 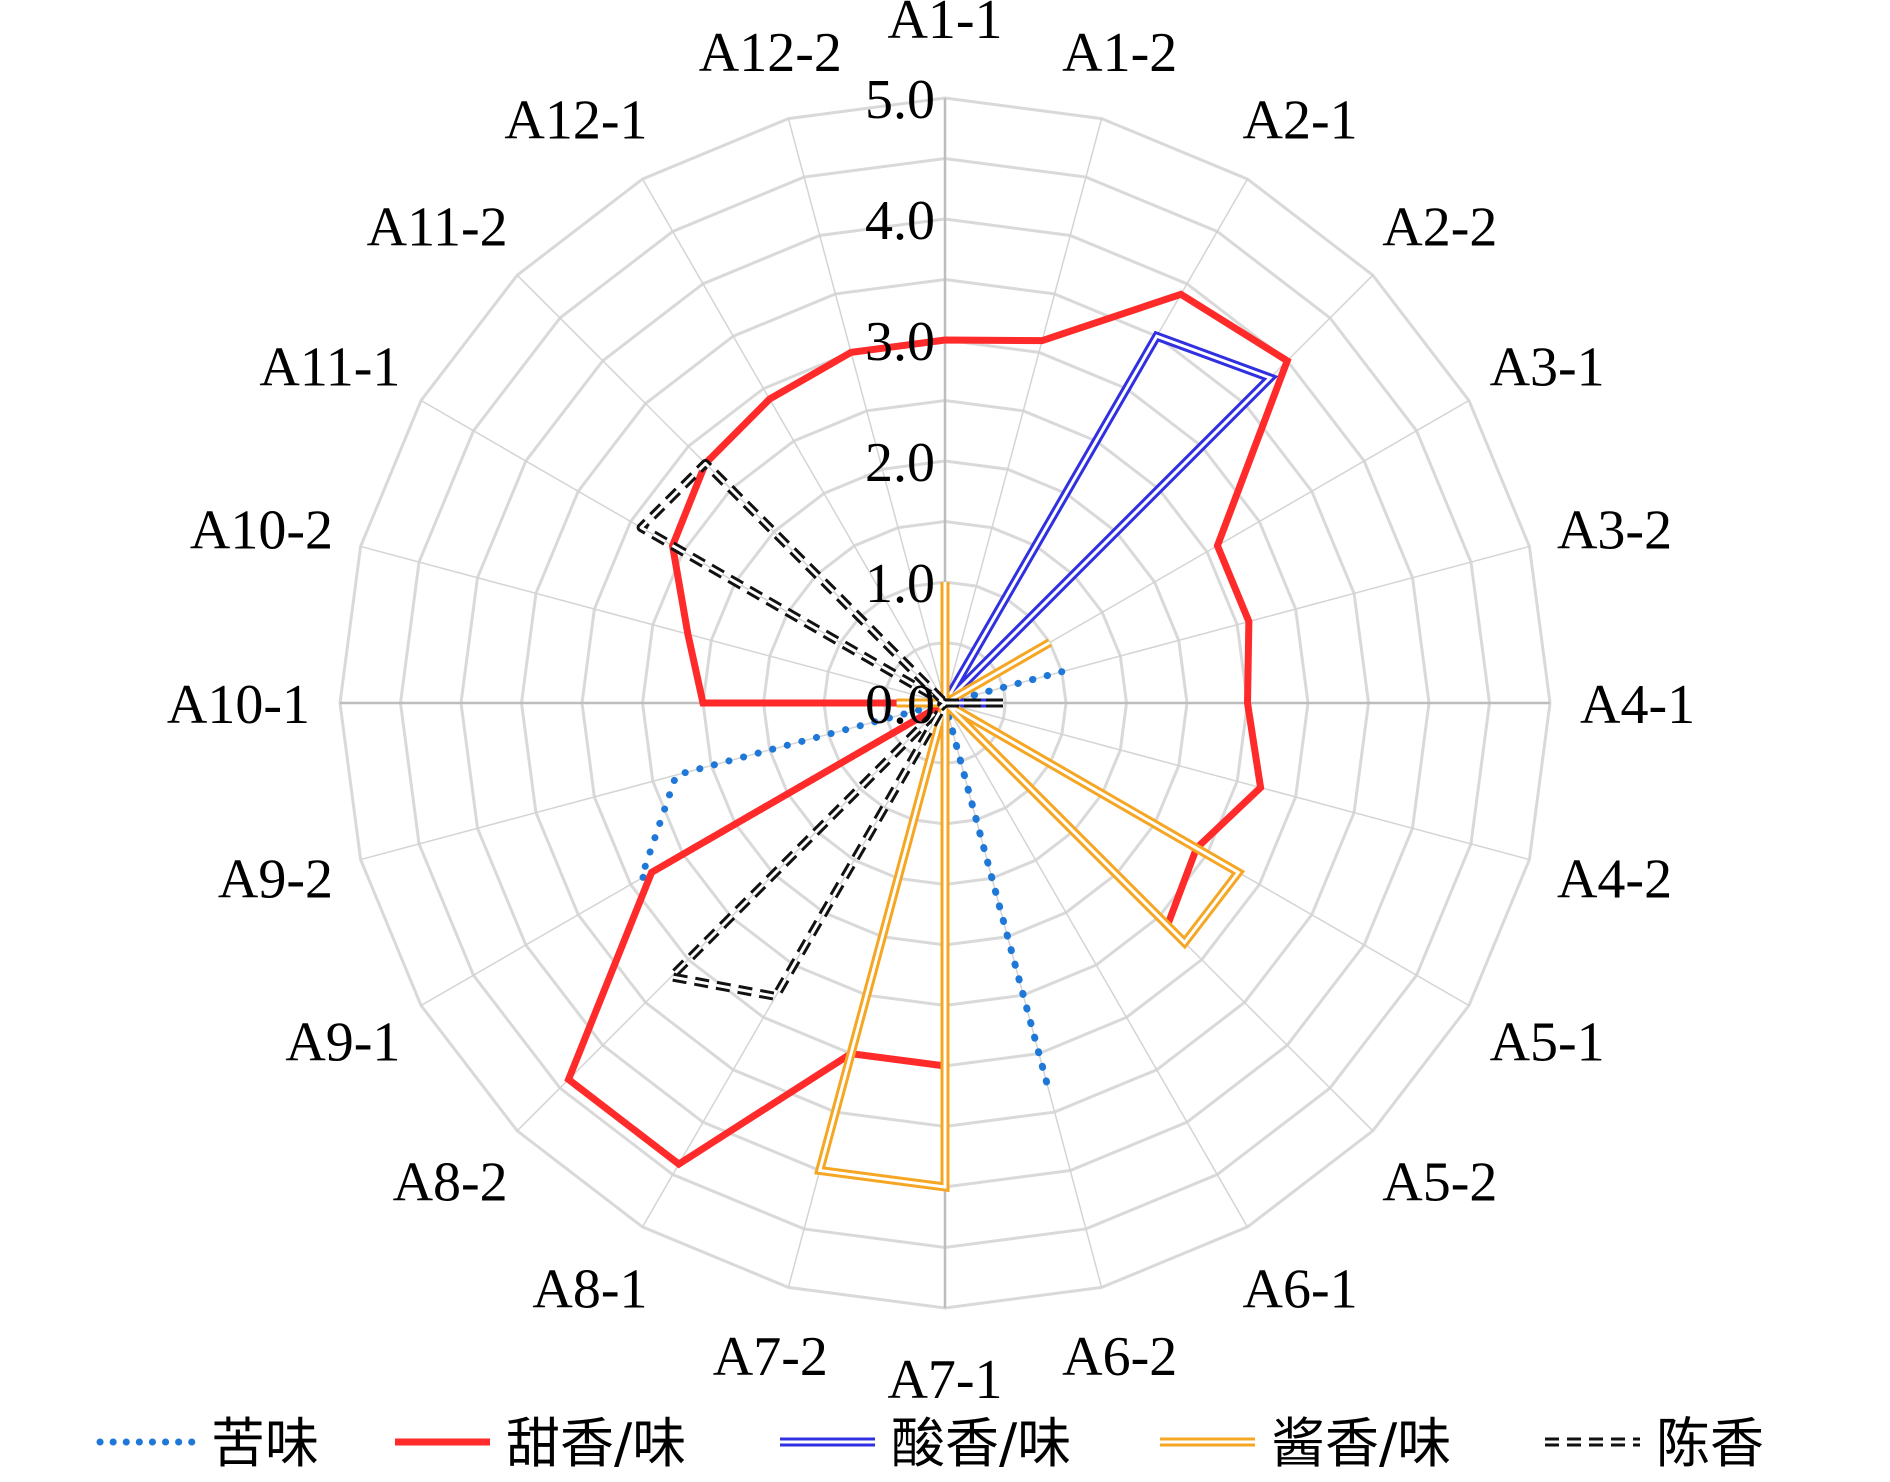 What do you see at coordinates (1439, 1182) in the screenshot?
I see `category-label: A5-2` at bounding box center [1439, 1182].